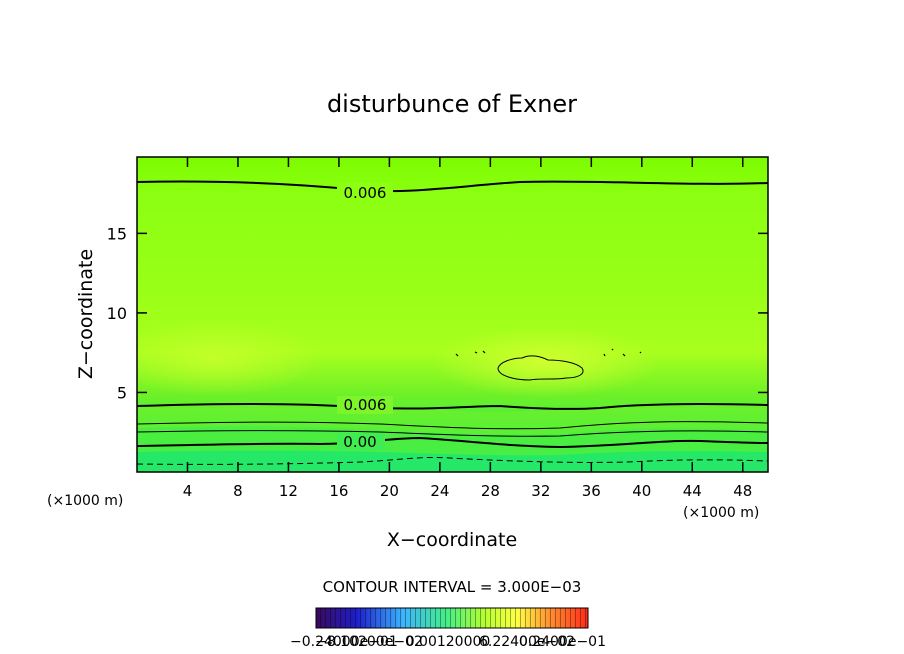 The height and width of the screenshot is (654, 904). Describe the element at coordinates (562, 642) in the screenshot. I see `colorbar-label: 0.2400e−01` at that location.